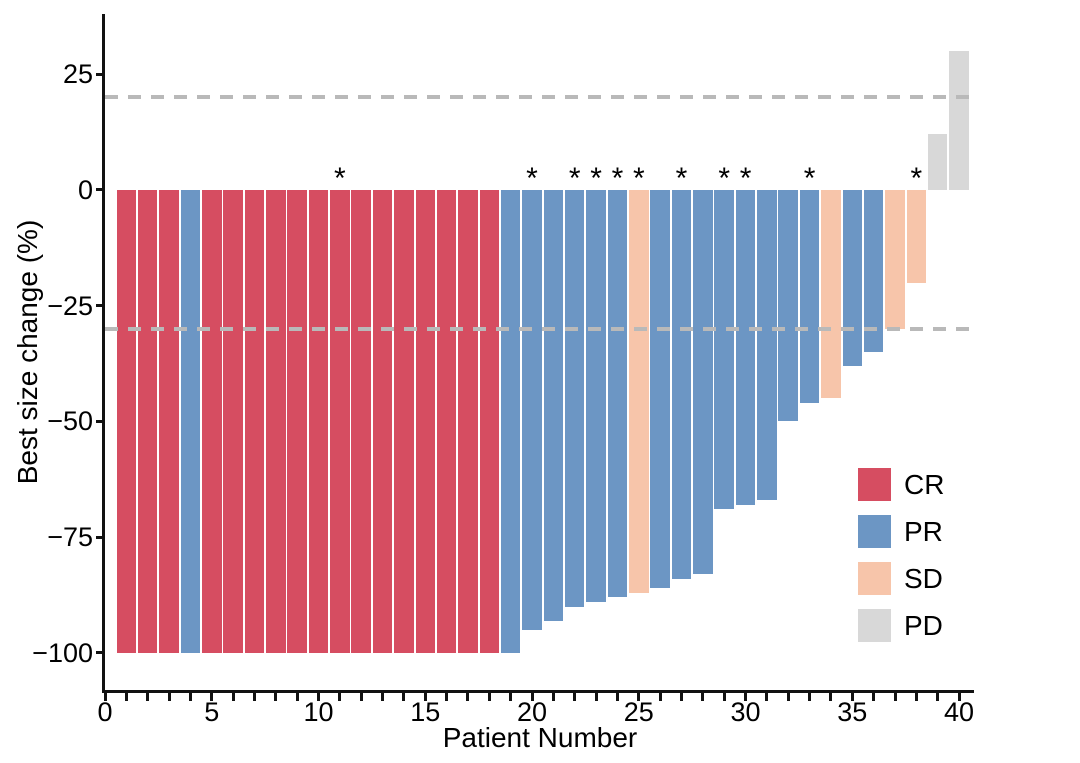 The height and width of the screenshot is (763, 1080). Describe the element at coordinates (852, 712) in the screenshot. I see `x-axis-tick-label: 35` at that location.